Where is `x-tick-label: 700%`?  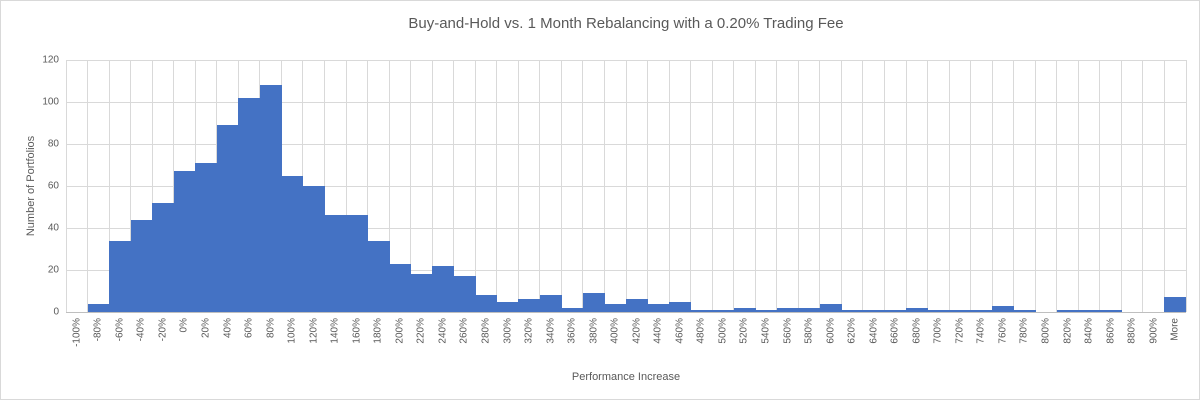 x-tick-label: 700% is located at coordinates (938, 331).